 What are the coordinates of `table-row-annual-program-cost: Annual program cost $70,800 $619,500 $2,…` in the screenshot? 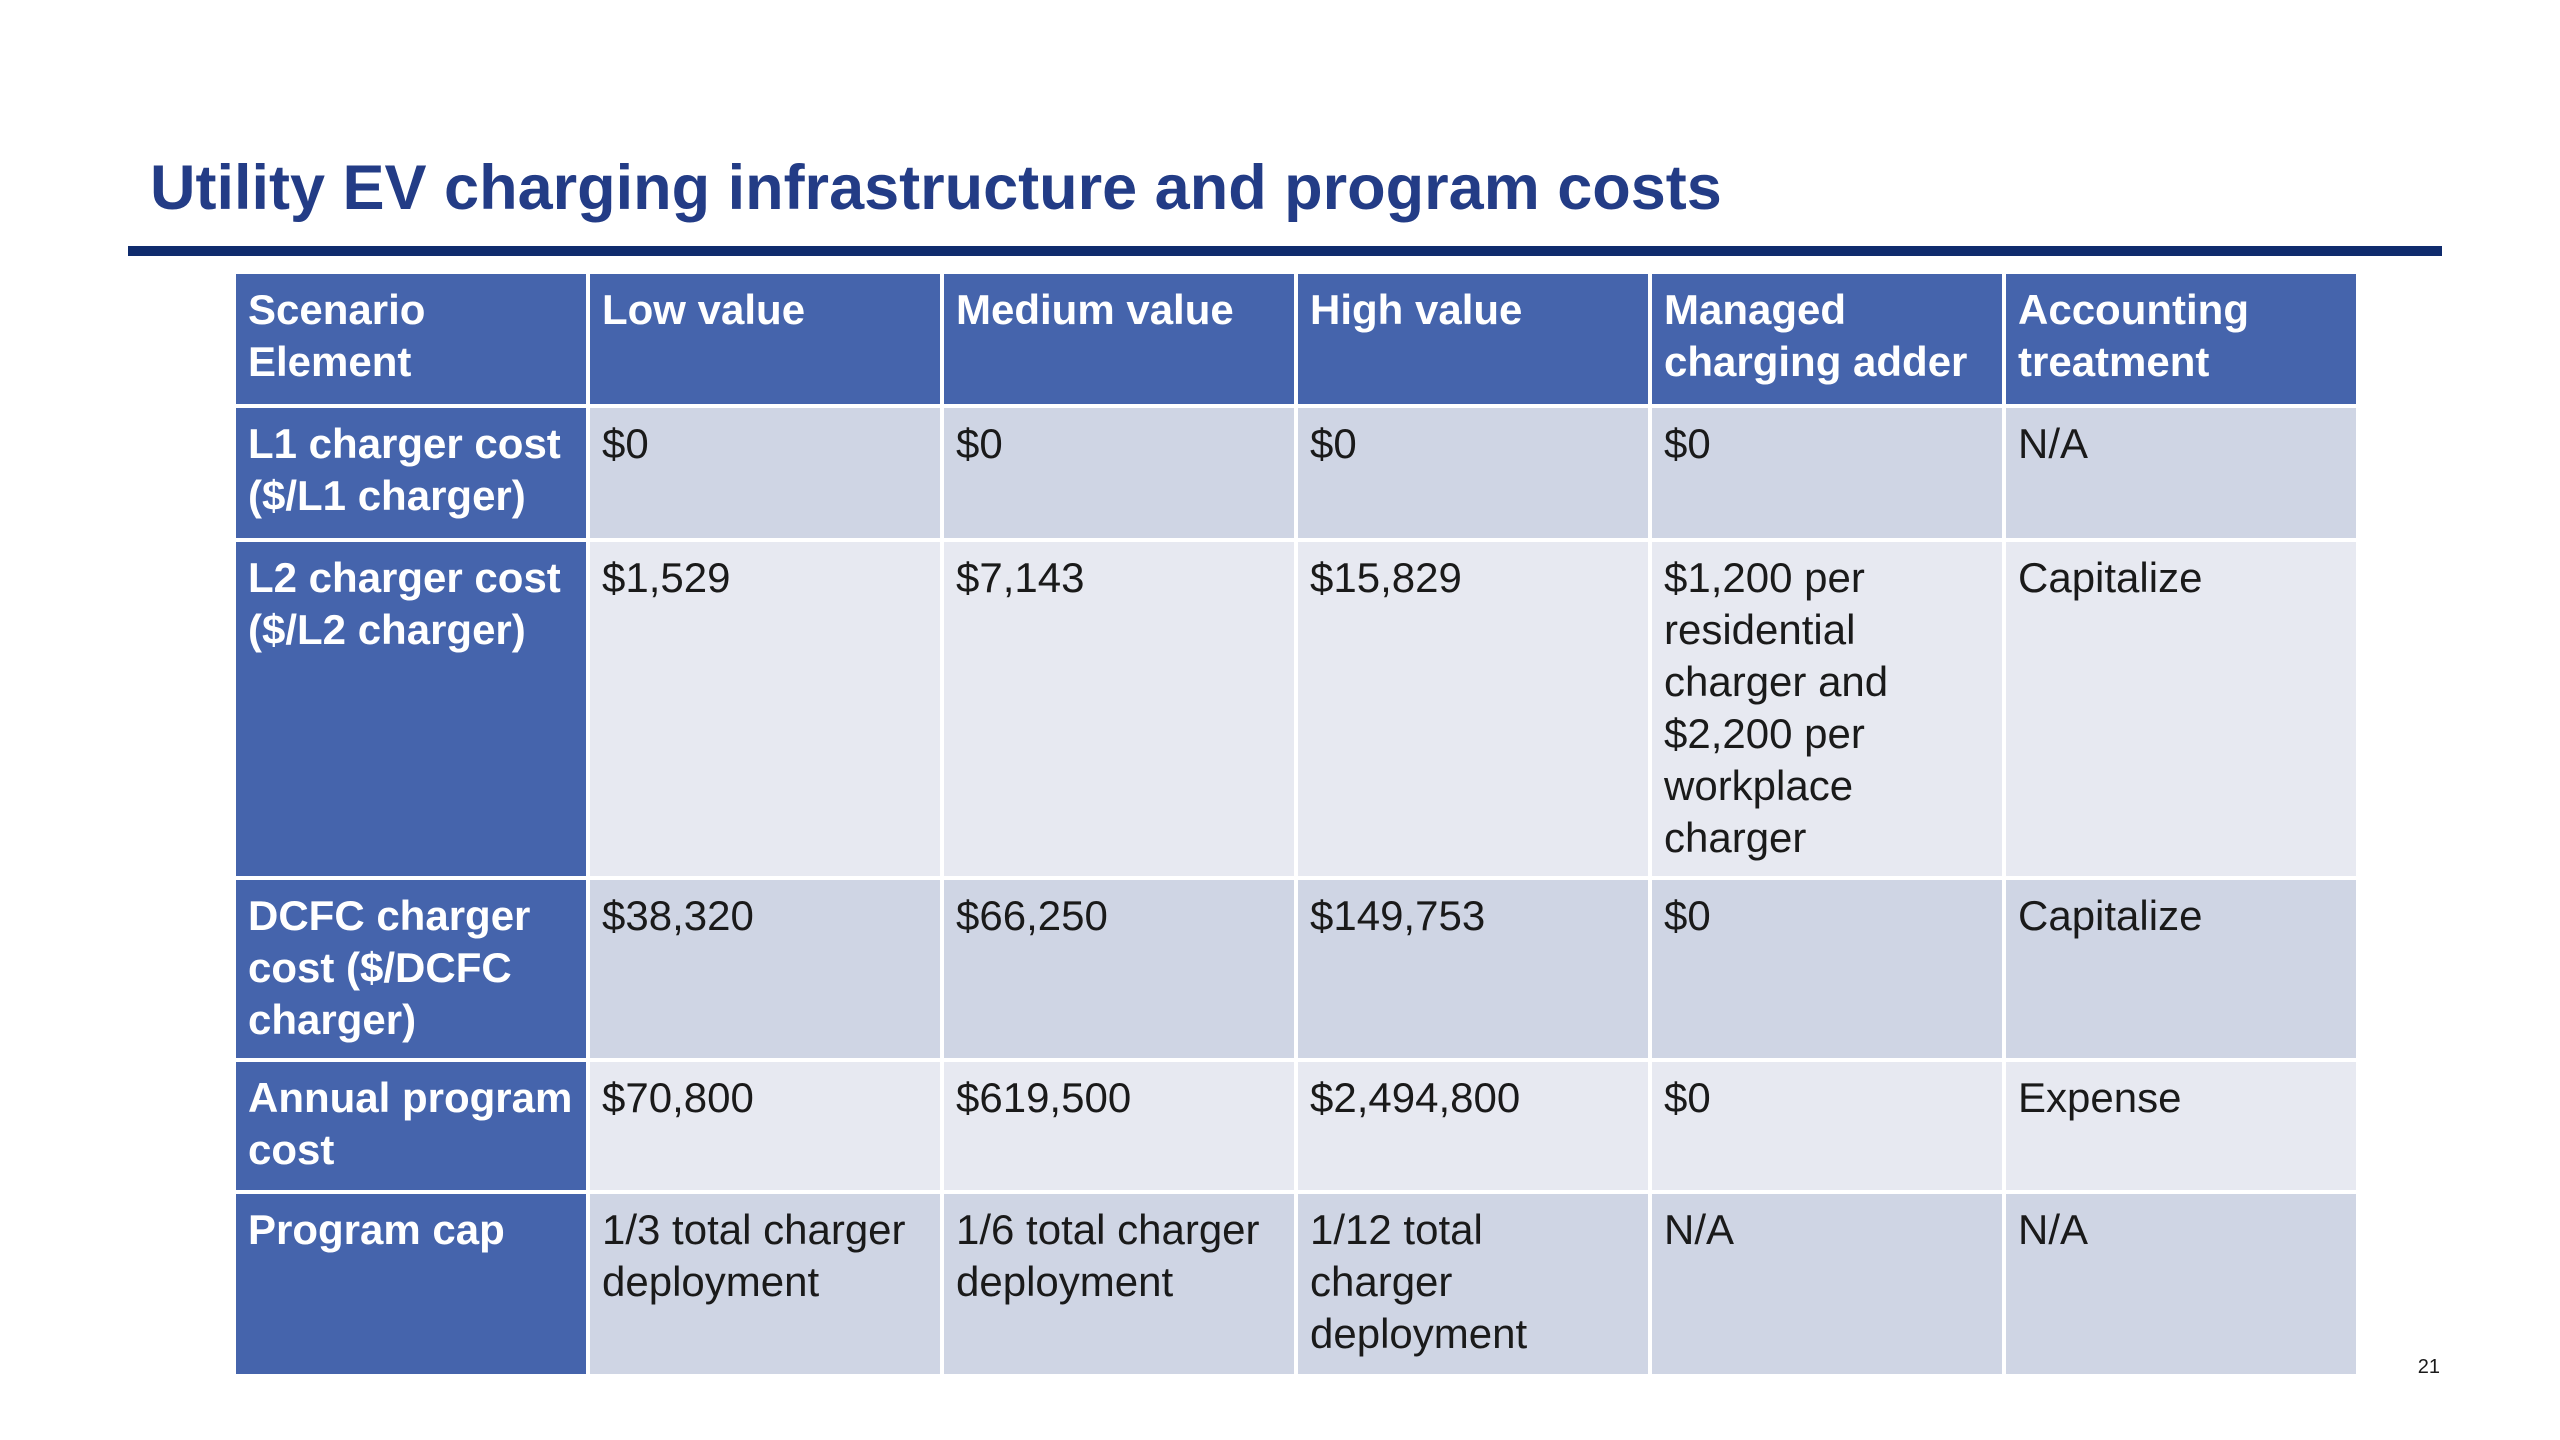 It's located at (1296, 1126).